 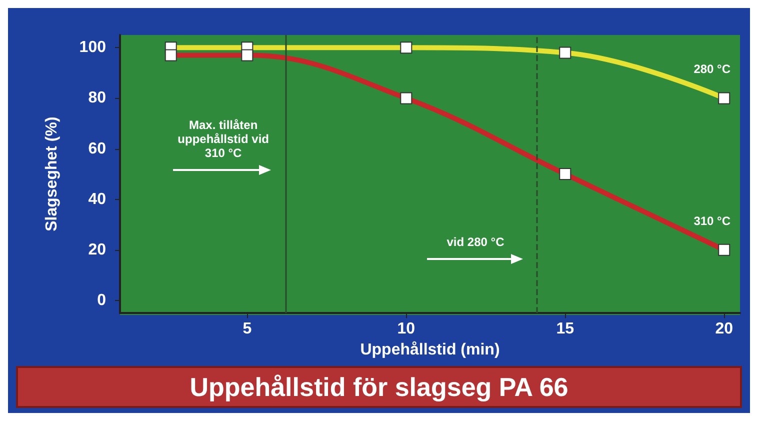 What do you see at coordinates (97, 199) in the screenshot?
I see `y-tick-label: 40` at bounding box center [97, 199].